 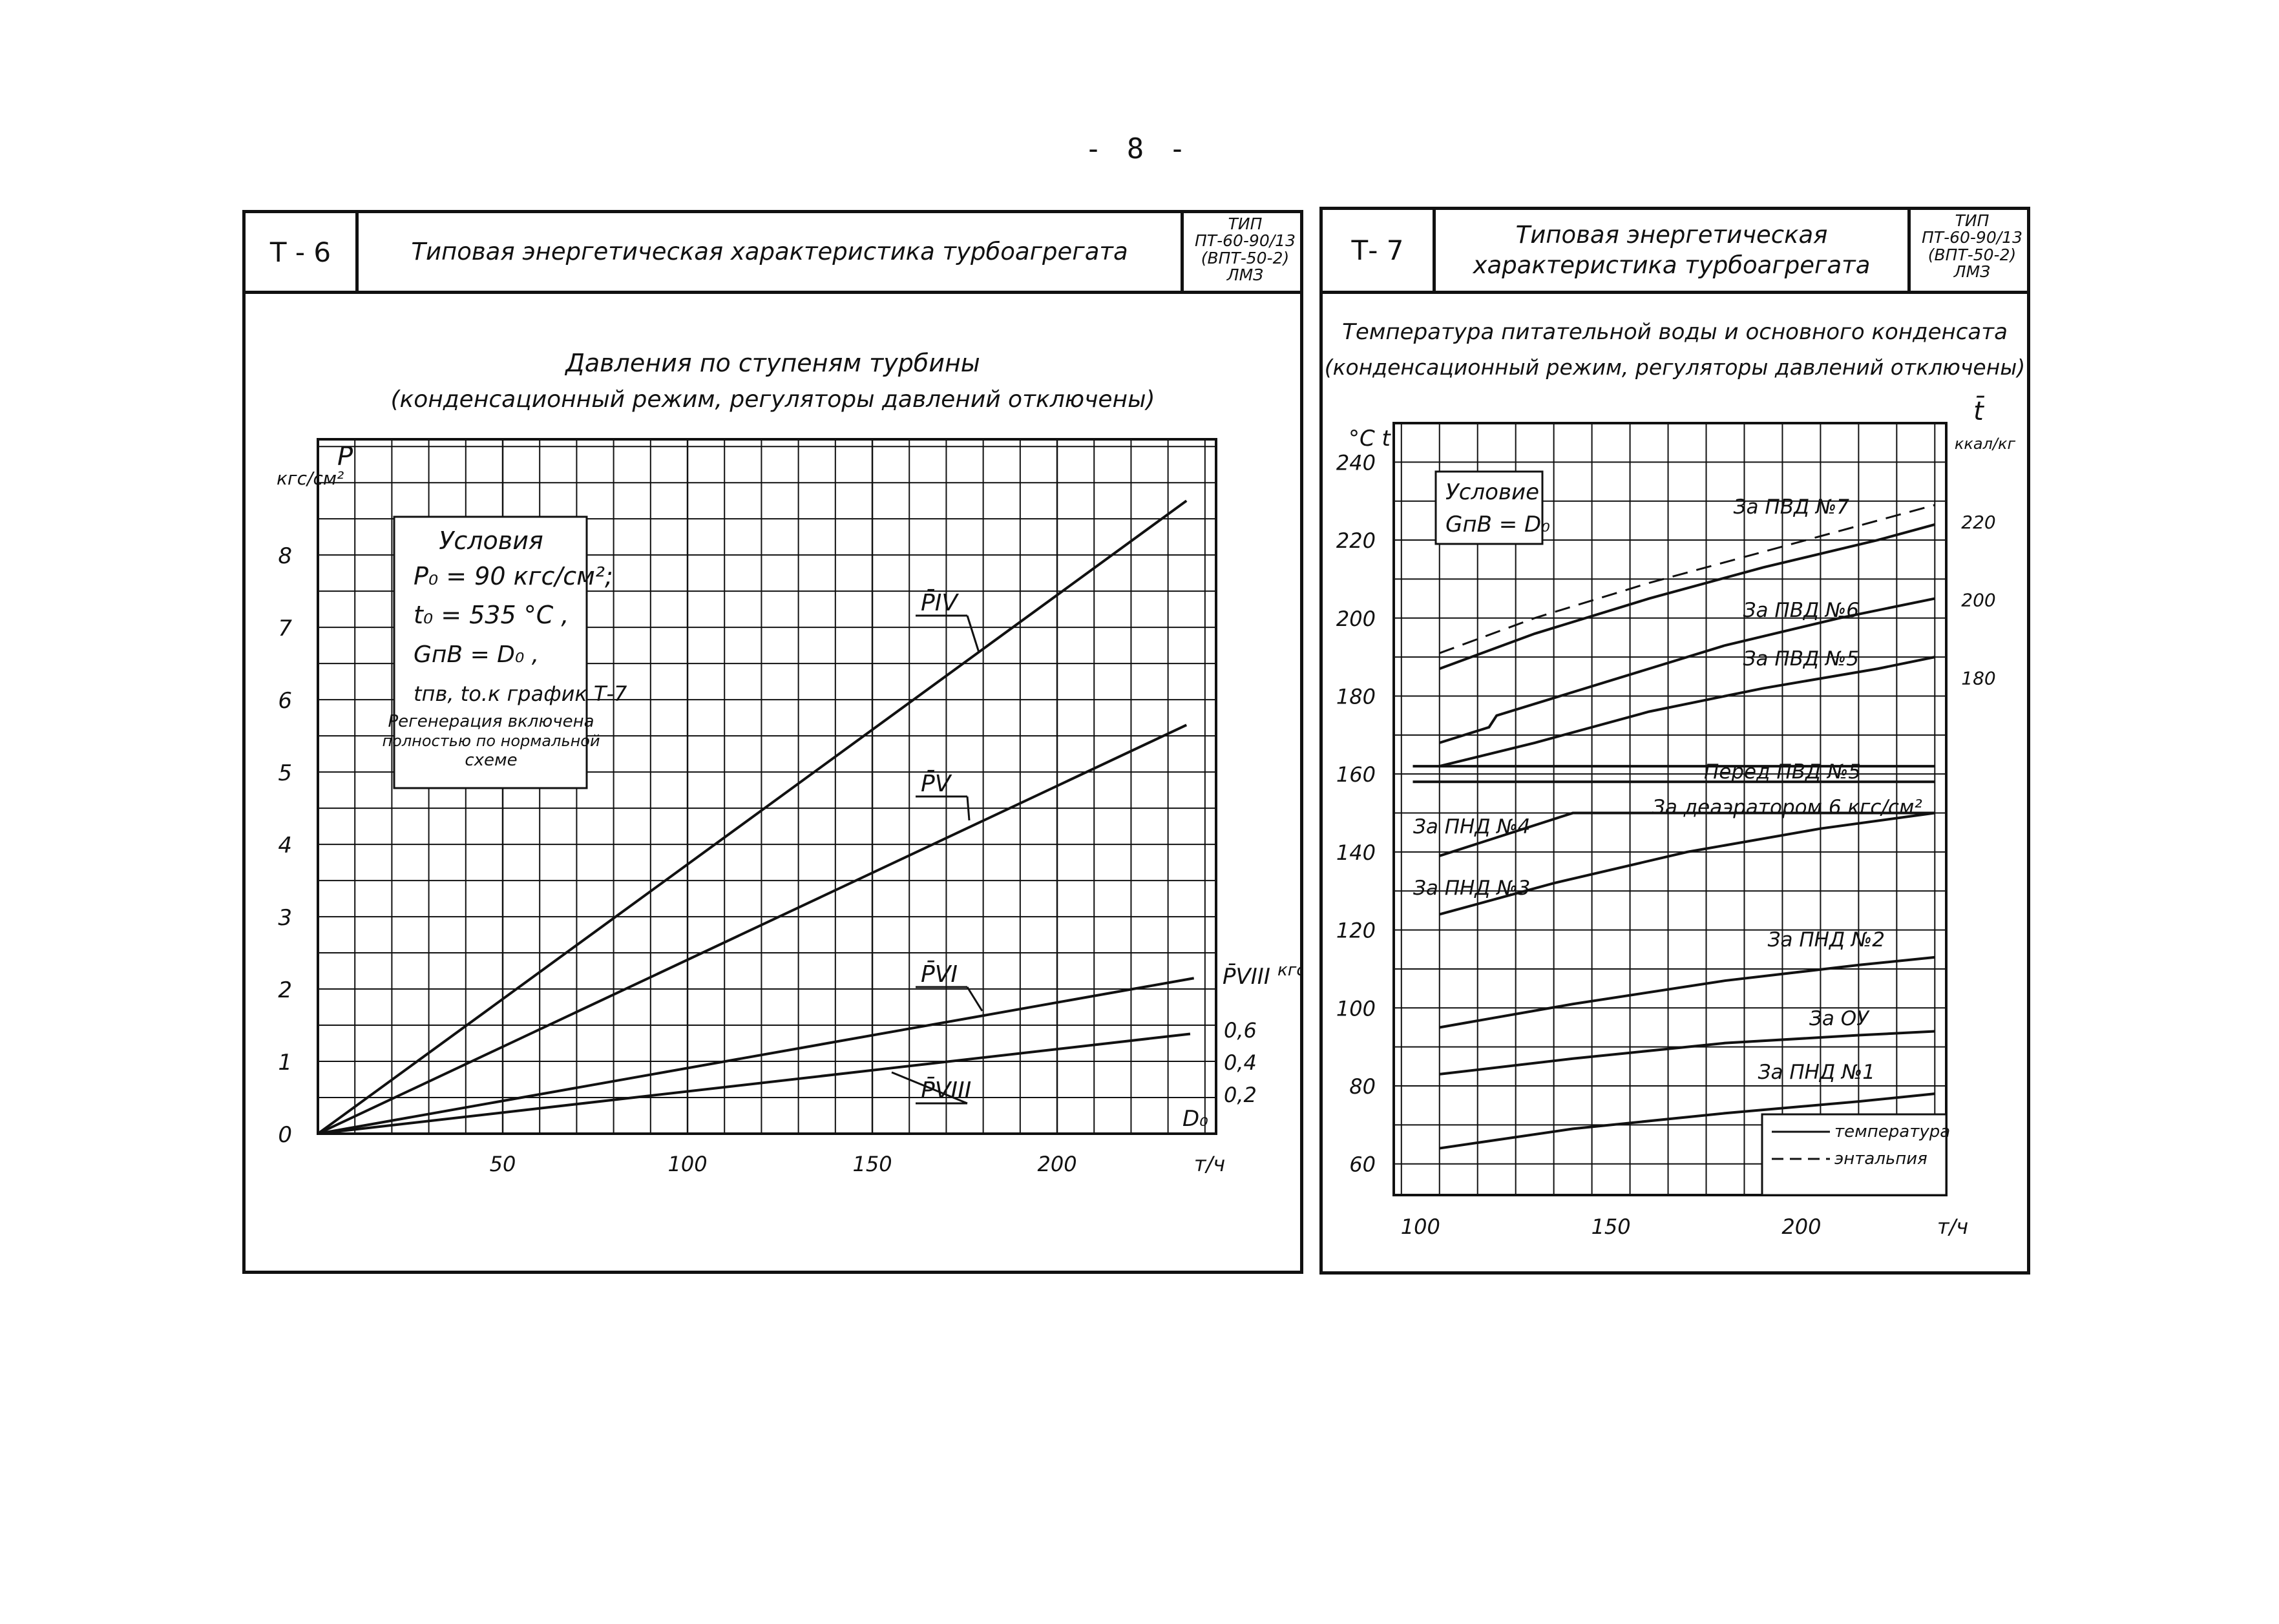 I want to click on series-label: За ПНД №4, so click(x=1471, y=826).